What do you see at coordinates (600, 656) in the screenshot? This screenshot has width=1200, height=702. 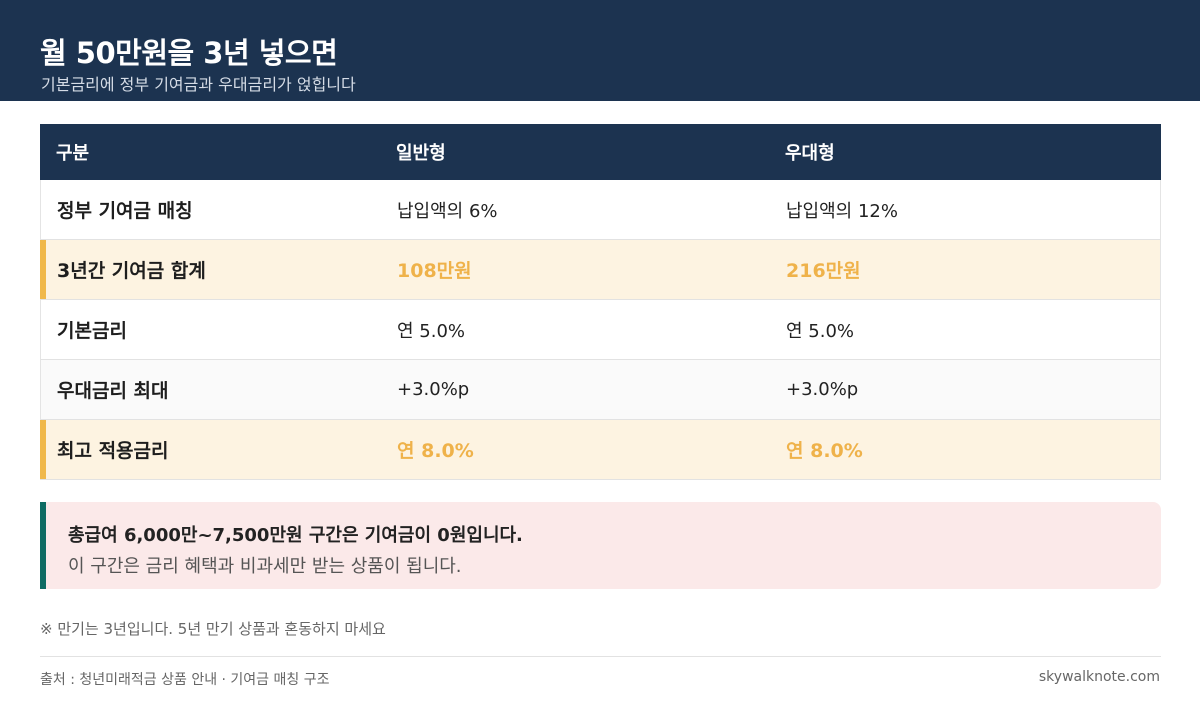 I see `footer-divider` at bounding box center [600, 656].